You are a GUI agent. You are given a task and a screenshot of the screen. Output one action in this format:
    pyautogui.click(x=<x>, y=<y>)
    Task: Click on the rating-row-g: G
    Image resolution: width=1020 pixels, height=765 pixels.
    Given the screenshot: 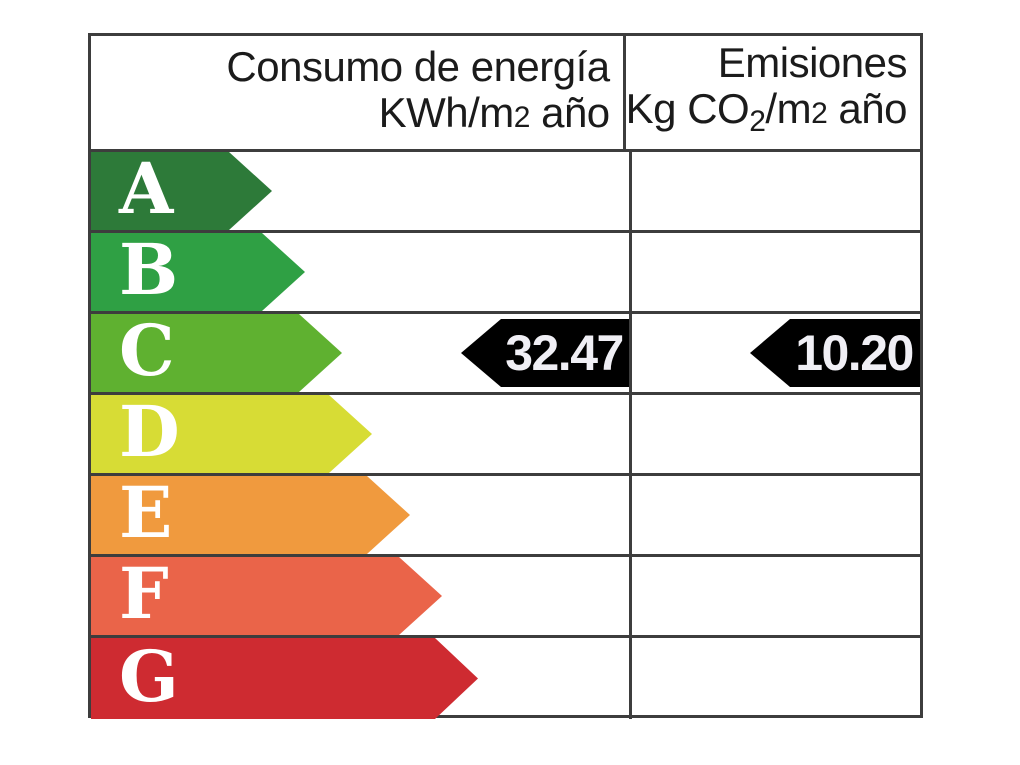 What is the action you would take?
    pyautogui.click(x=505, y=678)
    